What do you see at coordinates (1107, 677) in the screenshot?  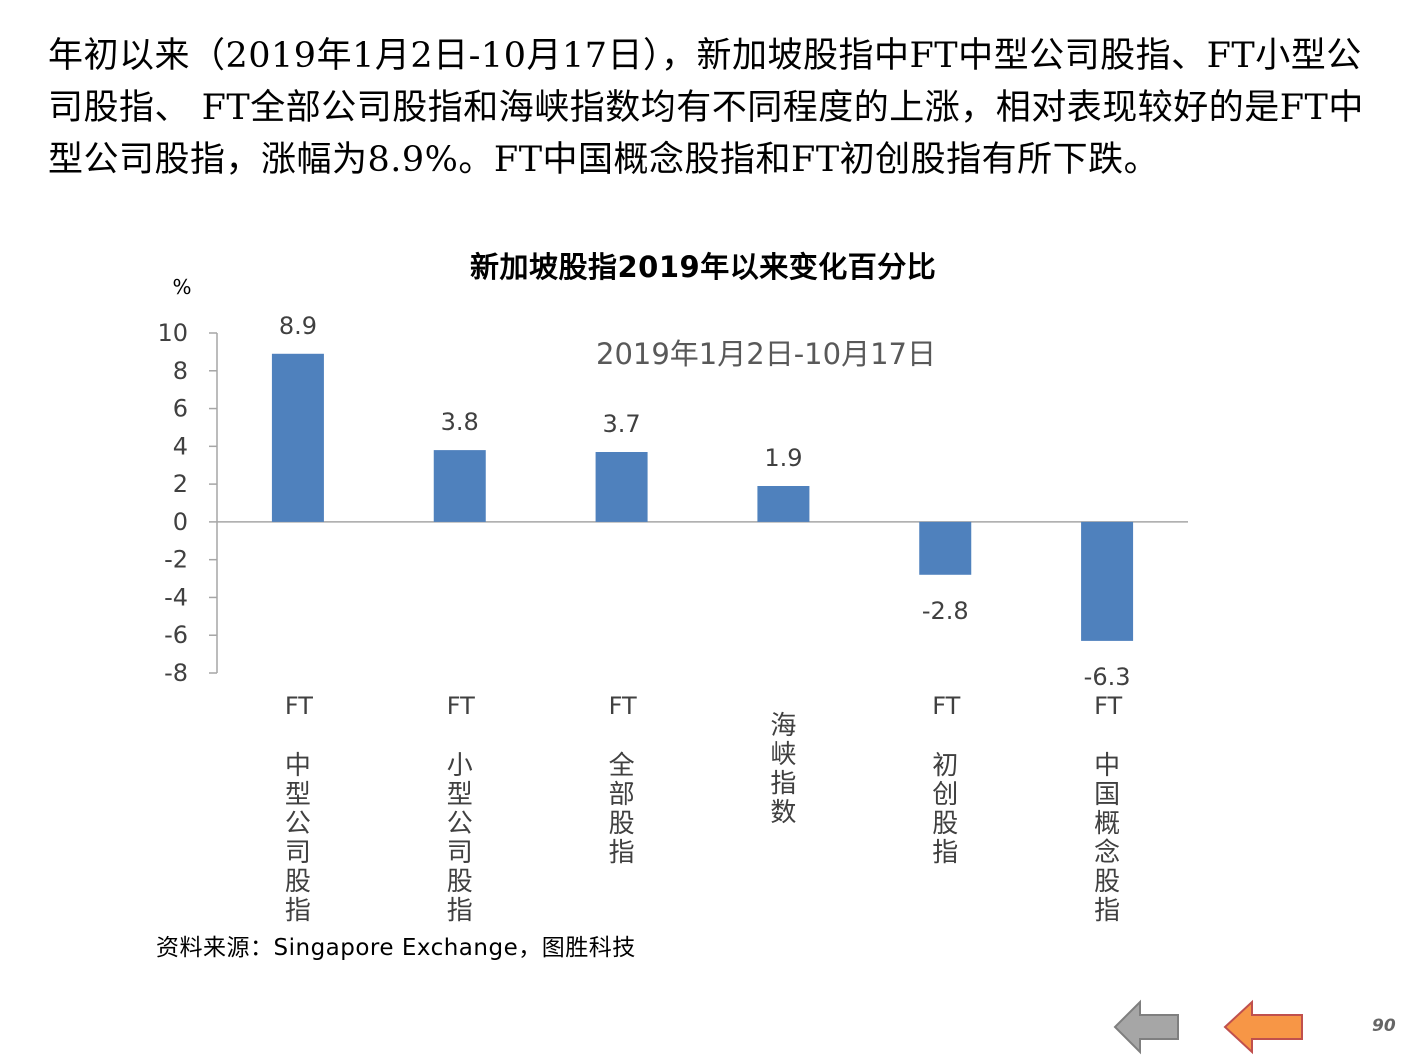 I see `data-label: -6.3` at bounding box center [1107, 677].